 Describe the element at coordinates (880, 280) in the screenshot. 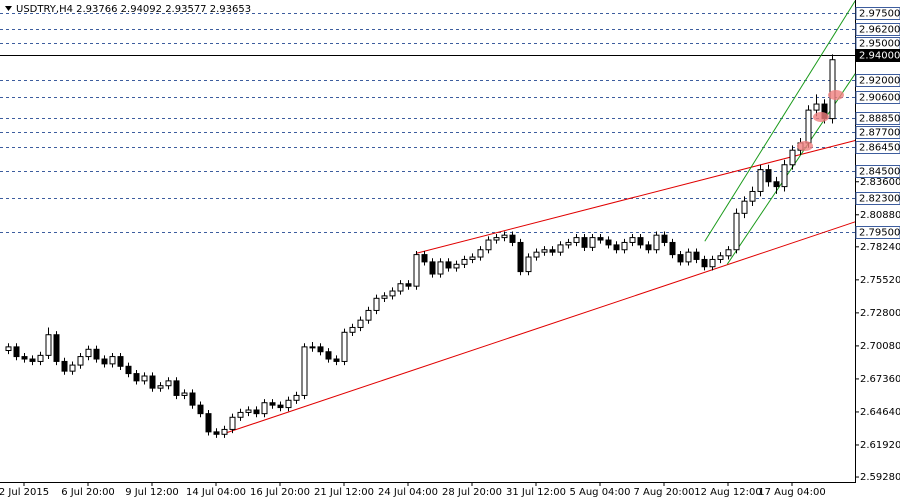

I see `y-tick-label: 2.75520` at that location.